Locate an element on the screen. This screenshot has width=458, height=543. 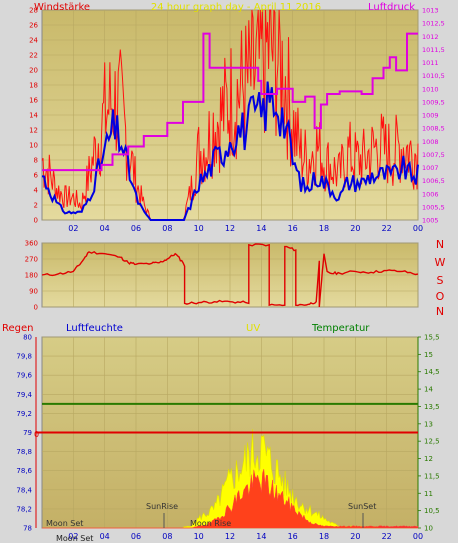
wind-x-tick-label: 10 is located at coordinates (199, 228).